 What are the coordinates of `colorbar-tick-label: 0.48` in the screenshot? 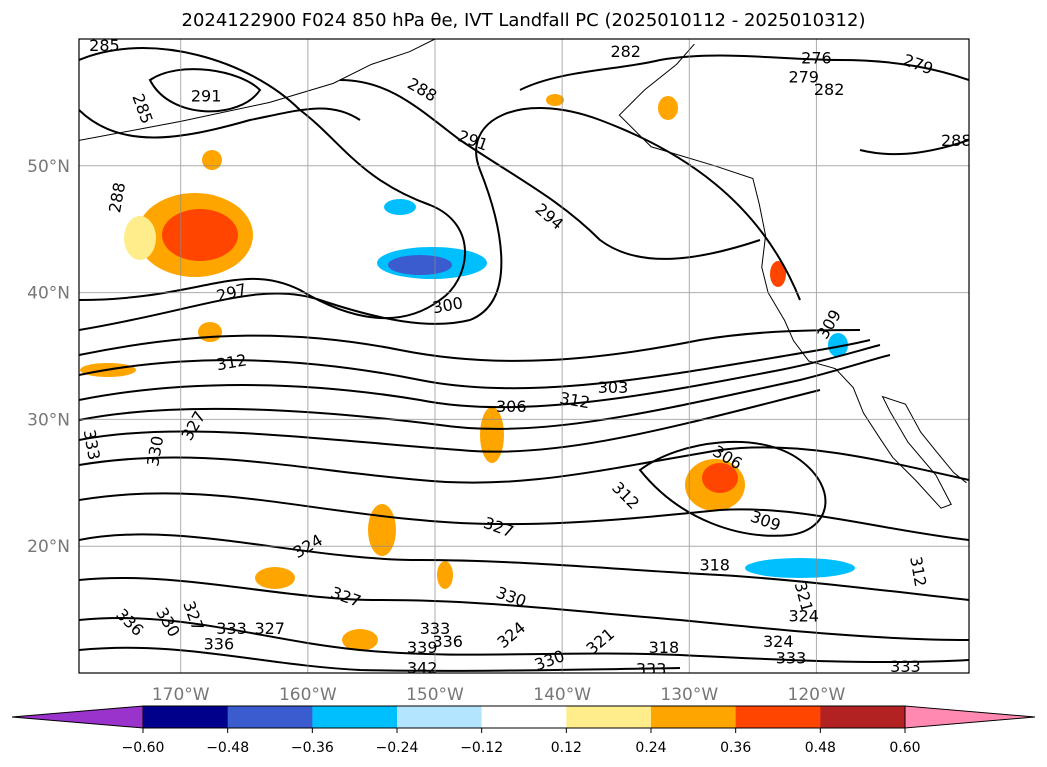 It's located at (820, 748).